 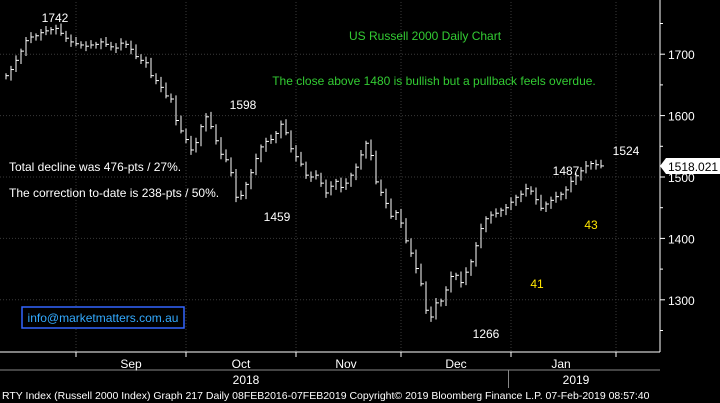 What do you see at coordinates (689, 176) in the screenshot?
I see `y-axis: 1300 1400 1500 1600 1700 1518.021` at bounding box center [689, 176].